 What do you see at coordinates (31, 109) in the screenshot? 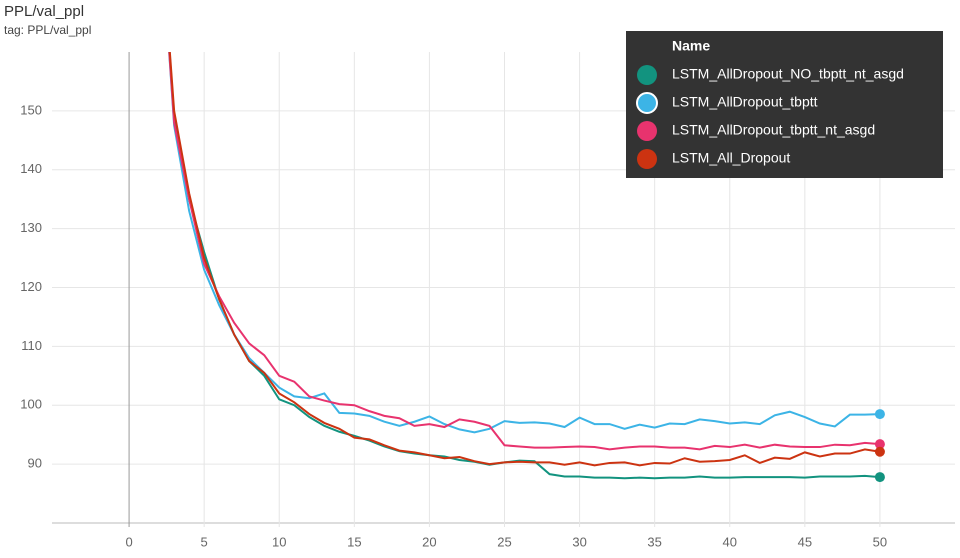
I see `y-tick-label: 150` at bounding box center [31, 109].